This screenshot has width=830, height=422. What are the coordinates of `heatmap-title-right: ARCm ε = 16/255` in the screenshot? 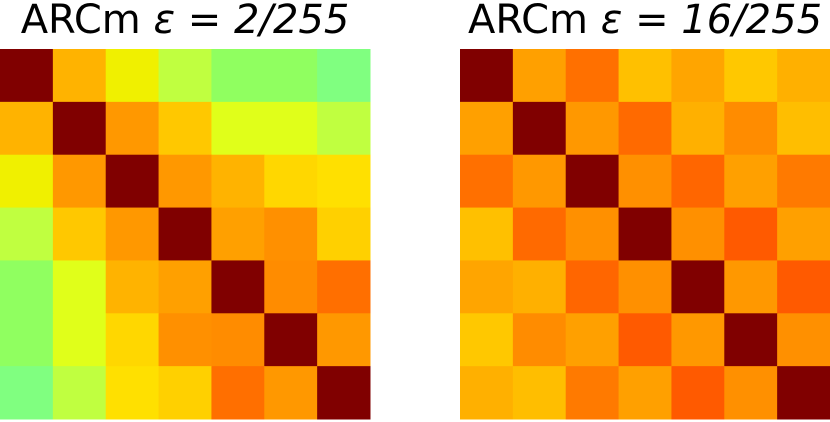 It's located at (645, 21).